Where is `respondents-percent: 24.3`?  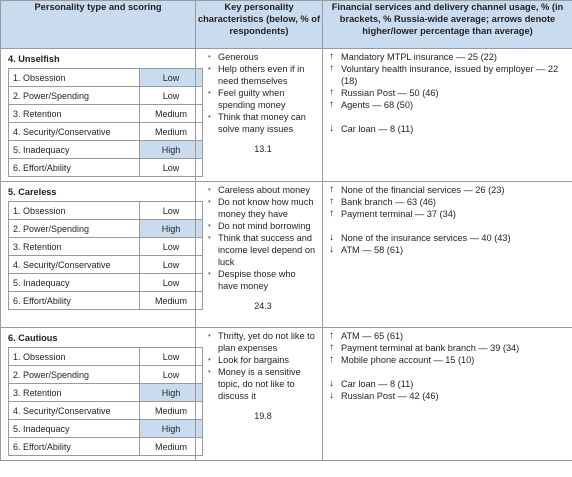 respondents-percent: 24.3 is located at coordinates (263, 306).